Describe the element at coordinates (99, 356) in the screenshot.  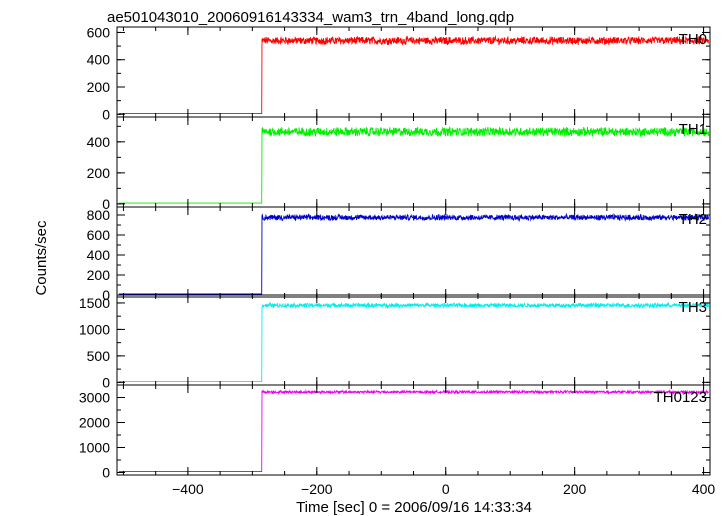
I see `y-tick-label: 500` at that location.